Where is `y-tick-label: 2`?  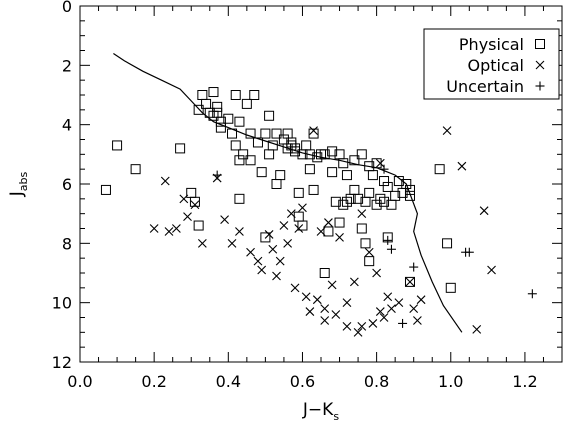 y-tick-label: 2 is located at coordinates (67, 65).